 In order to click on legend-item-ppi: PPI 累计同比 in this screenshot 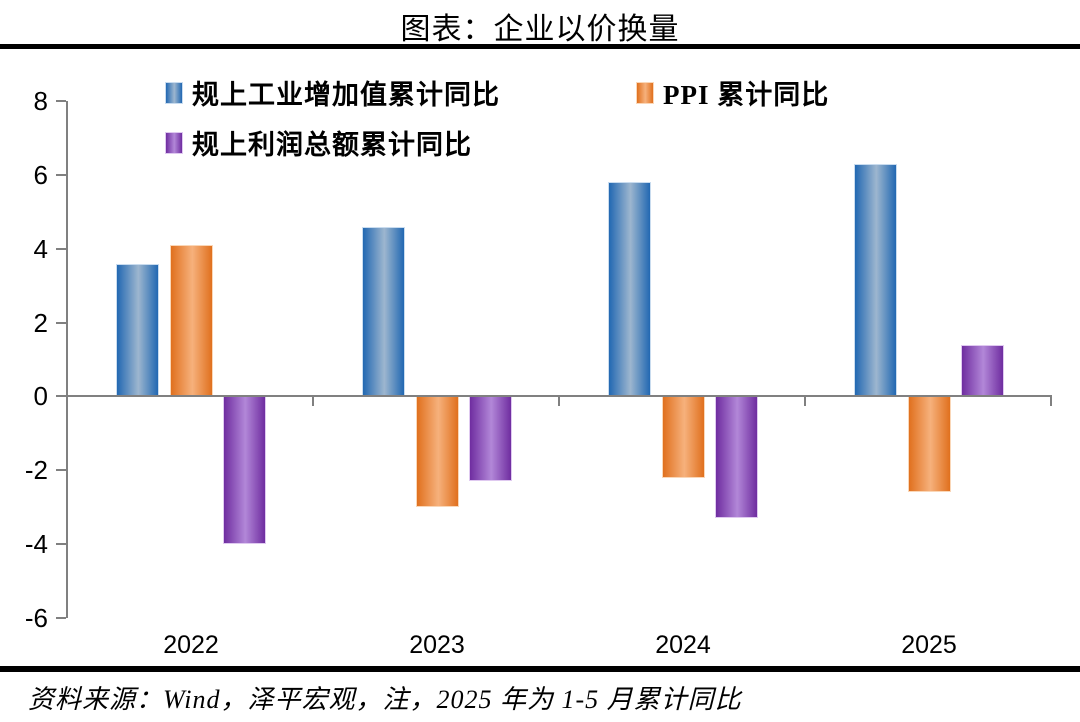, I will do `click(732, 92)`.